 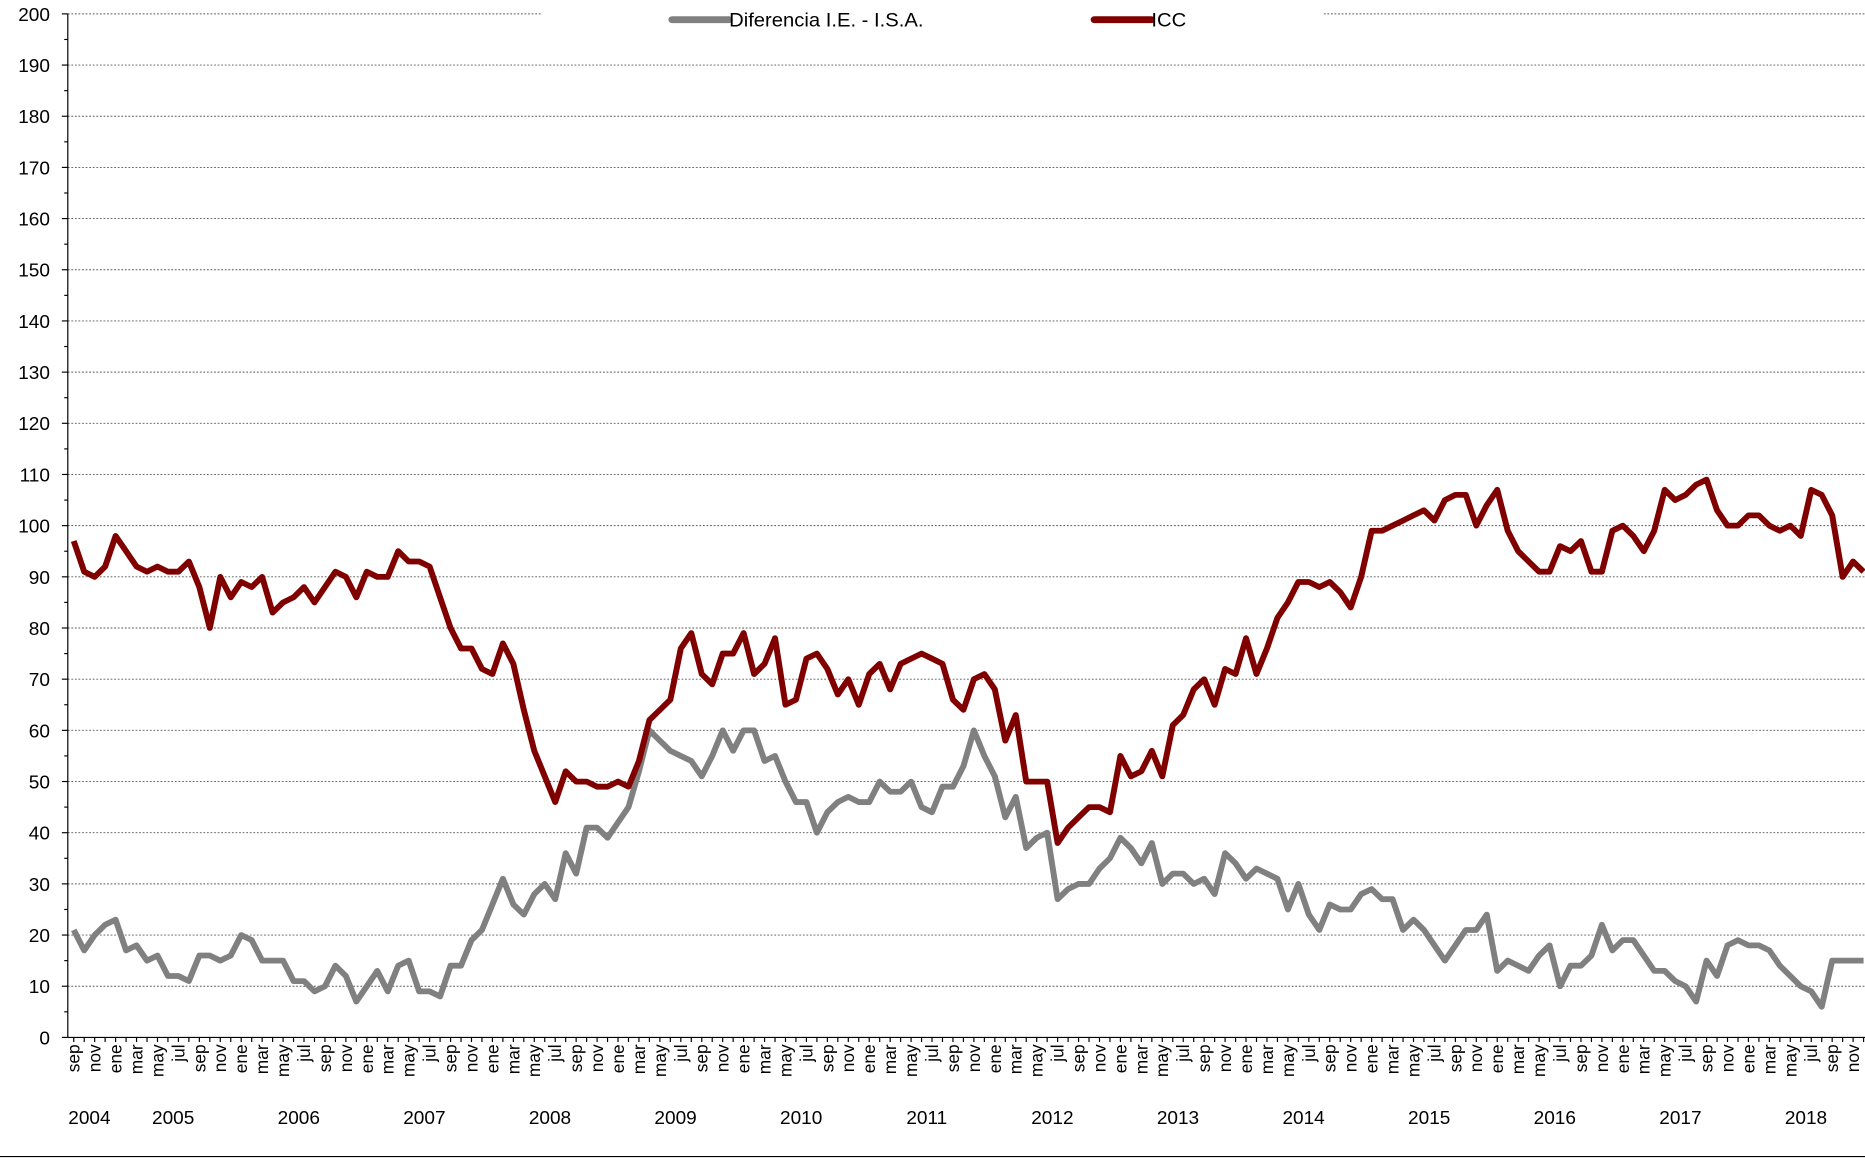 What do you see at coordinates (299, 1117) in the screenshot?
I see `x-group-label: 2006` at bounding box center [299, 1117].